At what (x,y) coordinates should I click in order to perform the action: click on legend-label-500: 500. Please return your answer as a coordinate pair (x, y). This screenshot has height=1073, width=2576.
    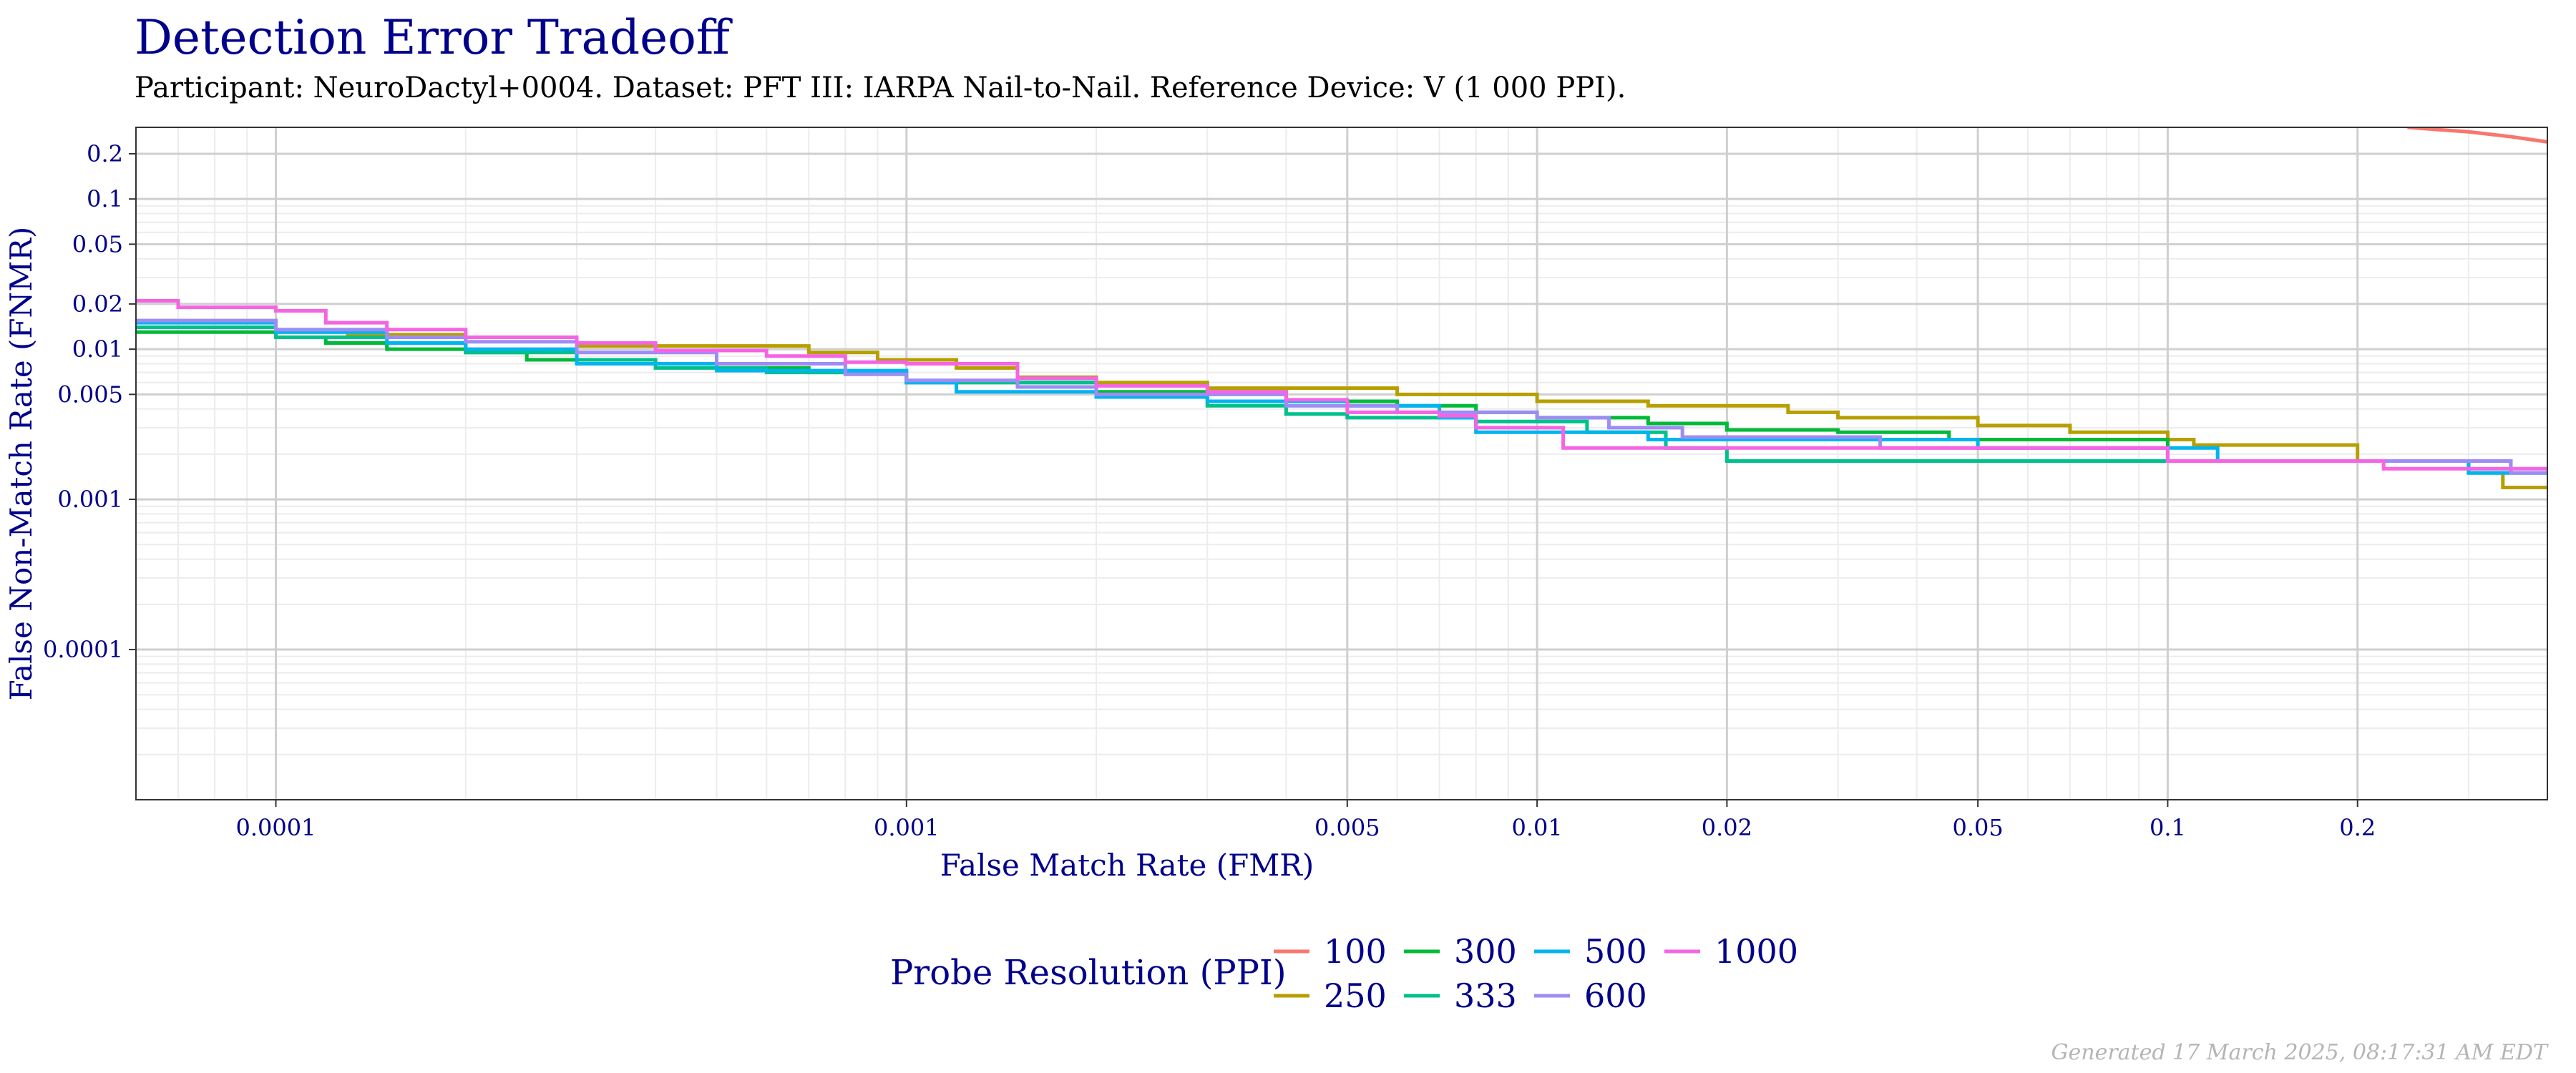
    Looking at the image, I should click on (1615, 952).